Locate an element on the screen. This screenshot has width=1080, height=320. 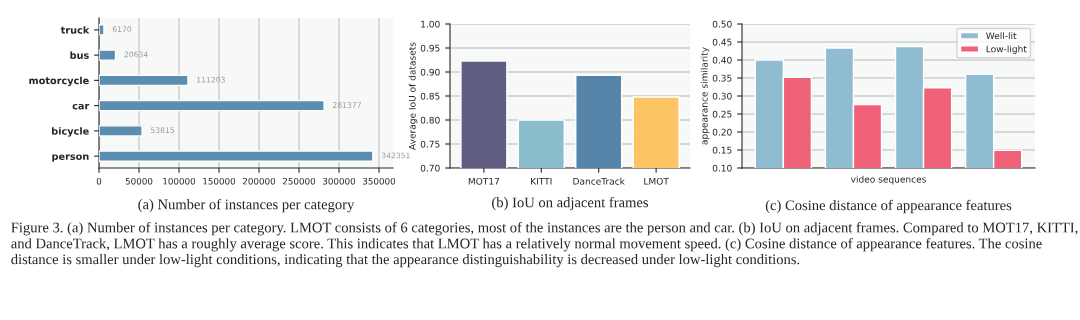
x-tick-label: 50000 is located at coordinates (139, 181).